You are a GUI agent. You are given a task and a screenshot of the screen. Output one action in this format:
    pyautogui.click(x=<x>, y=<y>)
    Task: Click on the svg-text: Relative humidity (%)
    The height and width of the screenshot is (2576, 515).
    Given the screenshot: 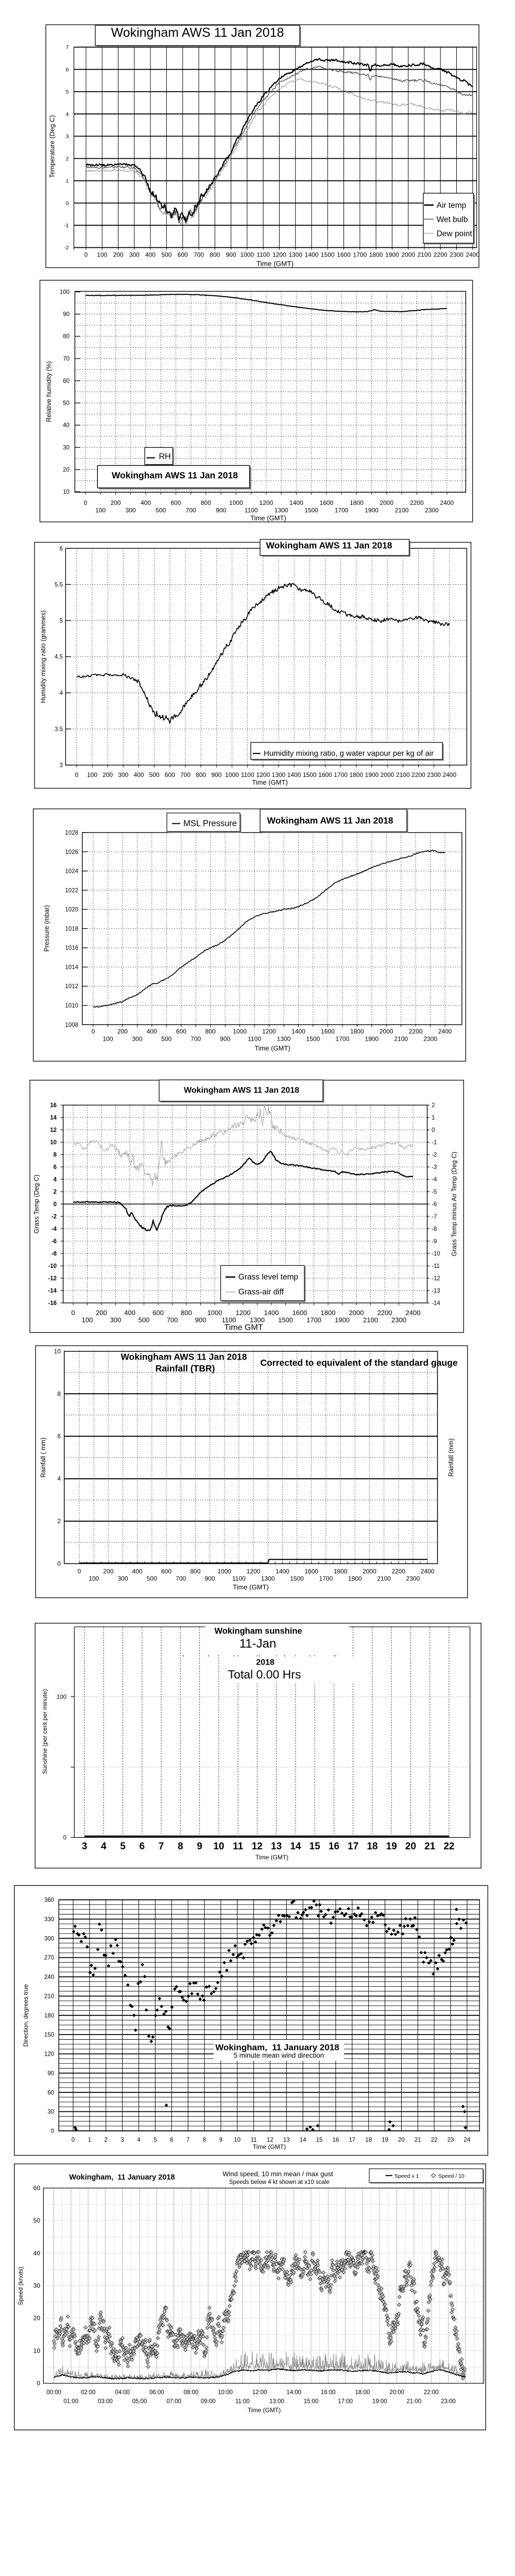 What is the action you would take?
    pyautogui.click(x=49, y=391)
    